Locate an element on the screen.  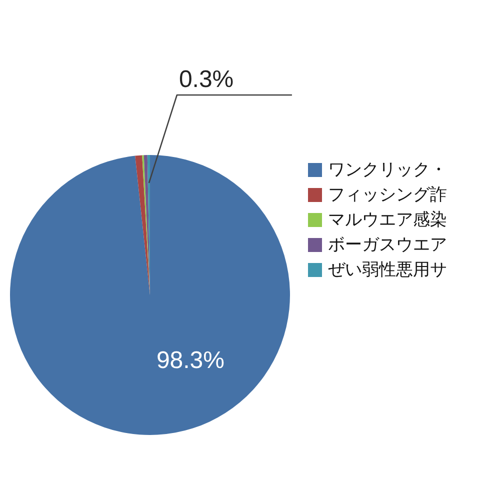
pie-slice is located at coordinates (142, 225).